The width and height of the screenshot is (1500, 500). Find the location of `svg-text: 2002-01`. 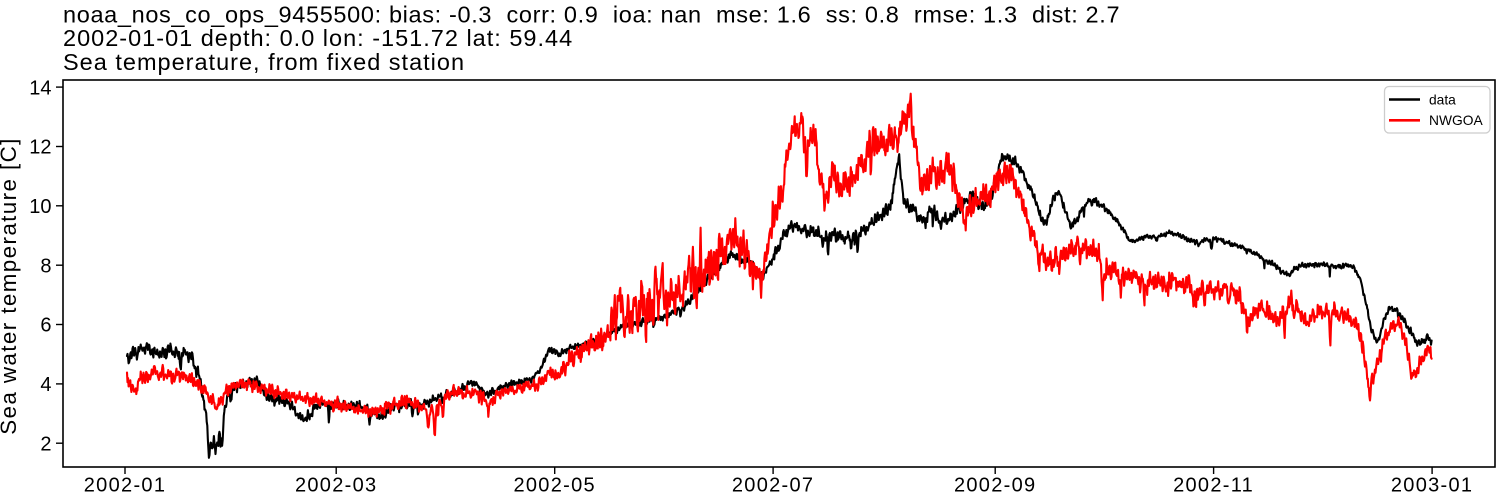

svg-text: 2002-01 is located at coordinates (125, 486).